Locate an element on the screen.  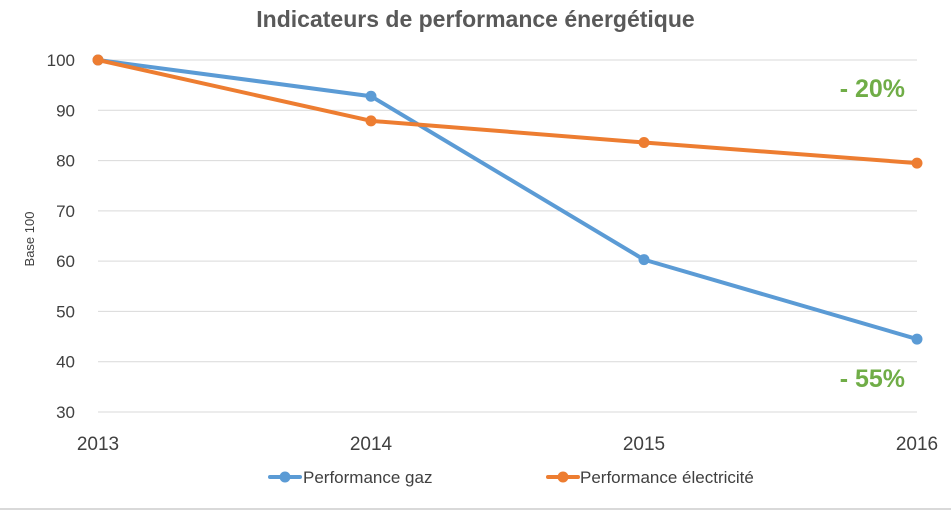
annotation-label: - 20% is located at coordinates (872, 89).